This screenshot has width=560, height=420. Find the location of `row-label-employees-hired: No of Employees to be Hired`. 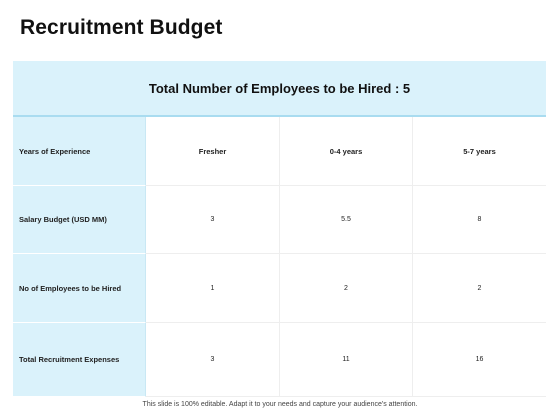

row-label-employees-hired: No of Employees to be Hired is located at coordinates (79, 288).